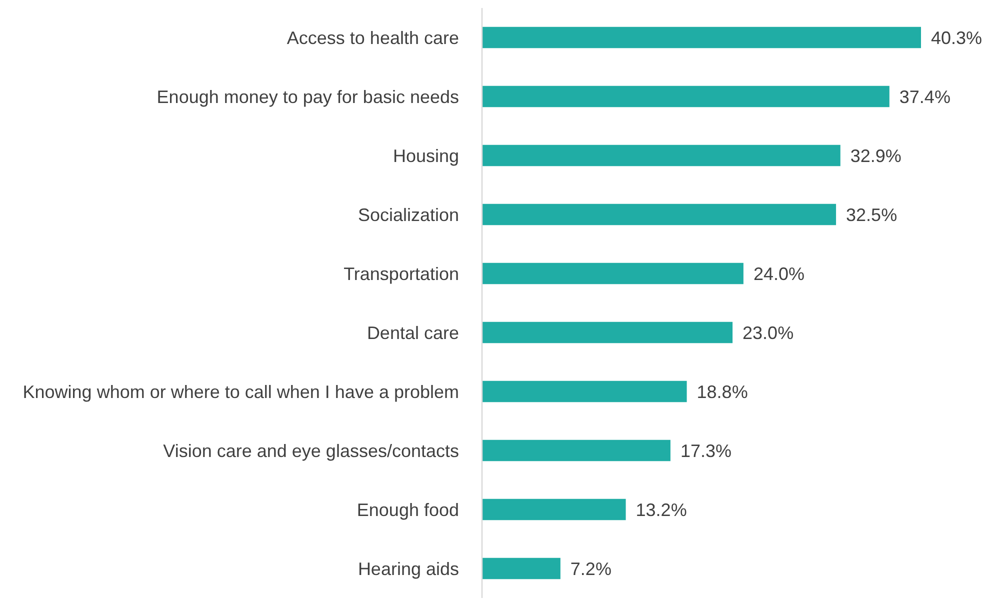 Image resolution: width=995 pixels, height=600 pixels. Describe the element at coordinates (407, 510) in the screenshot. I see `y-tick-label: Enough food` at that location.